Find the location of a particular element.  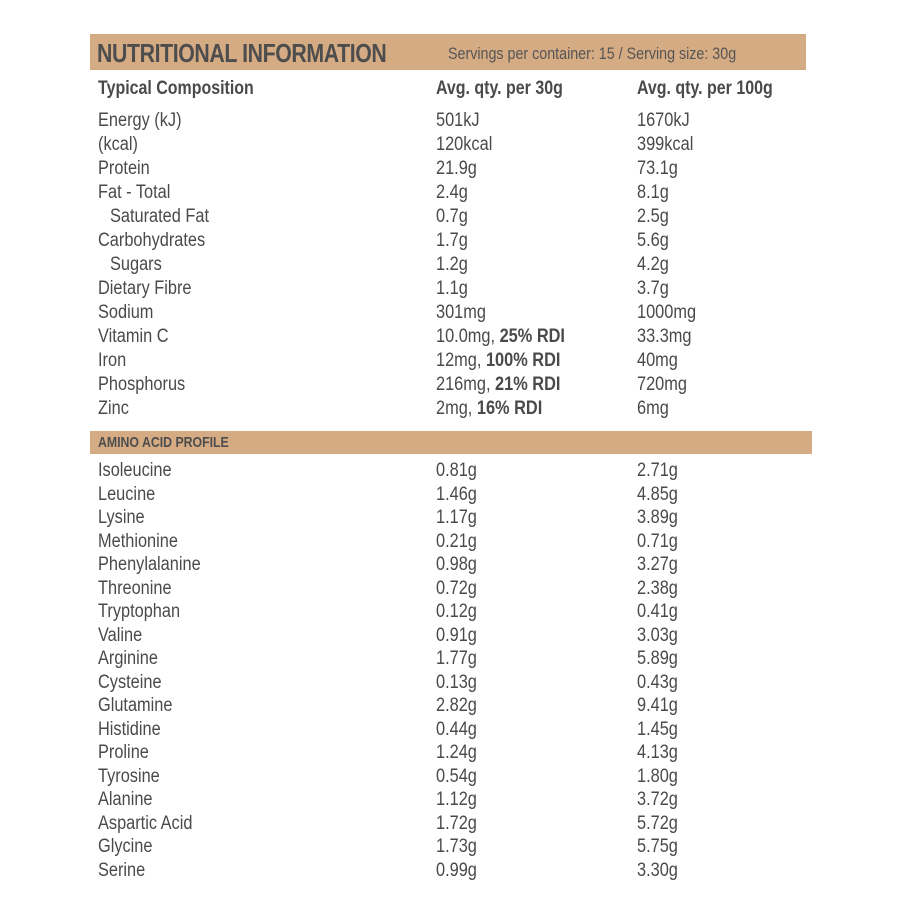

amino-per-serving: 1.72g is located at coordinates (456, 823).